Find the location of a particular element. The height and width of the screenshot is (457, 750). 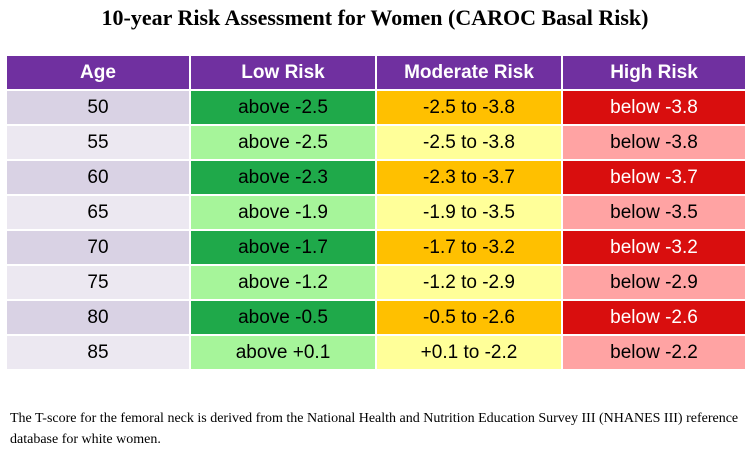

high-risk-cell: below -3.2 is located at coordinates (654, 247).